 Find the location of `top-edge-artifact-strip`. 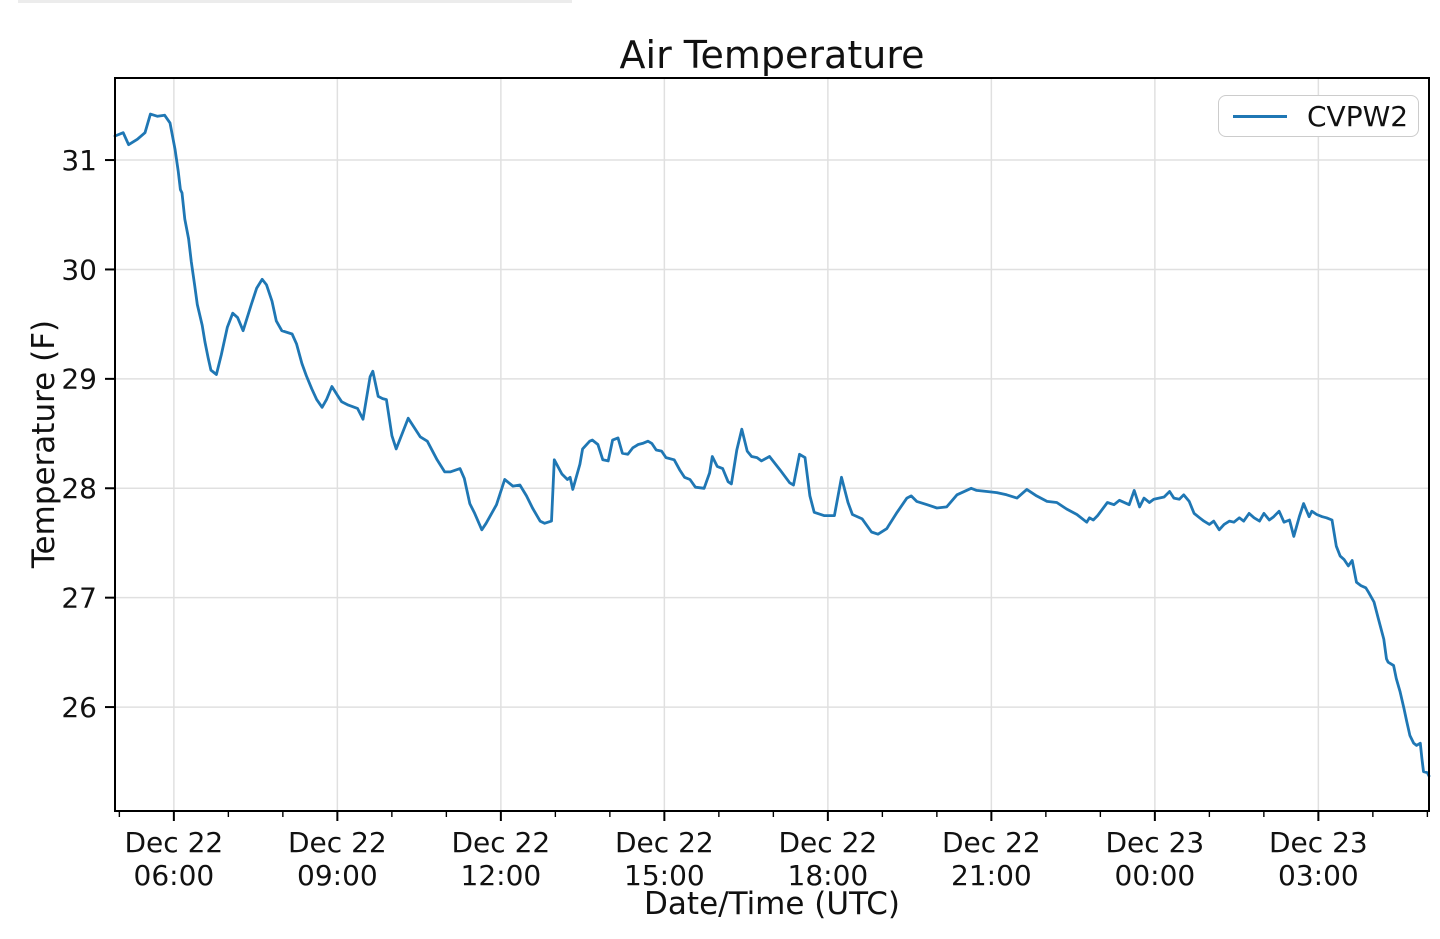

top-edge-artifact-strip is located at coordinates (295, 1).